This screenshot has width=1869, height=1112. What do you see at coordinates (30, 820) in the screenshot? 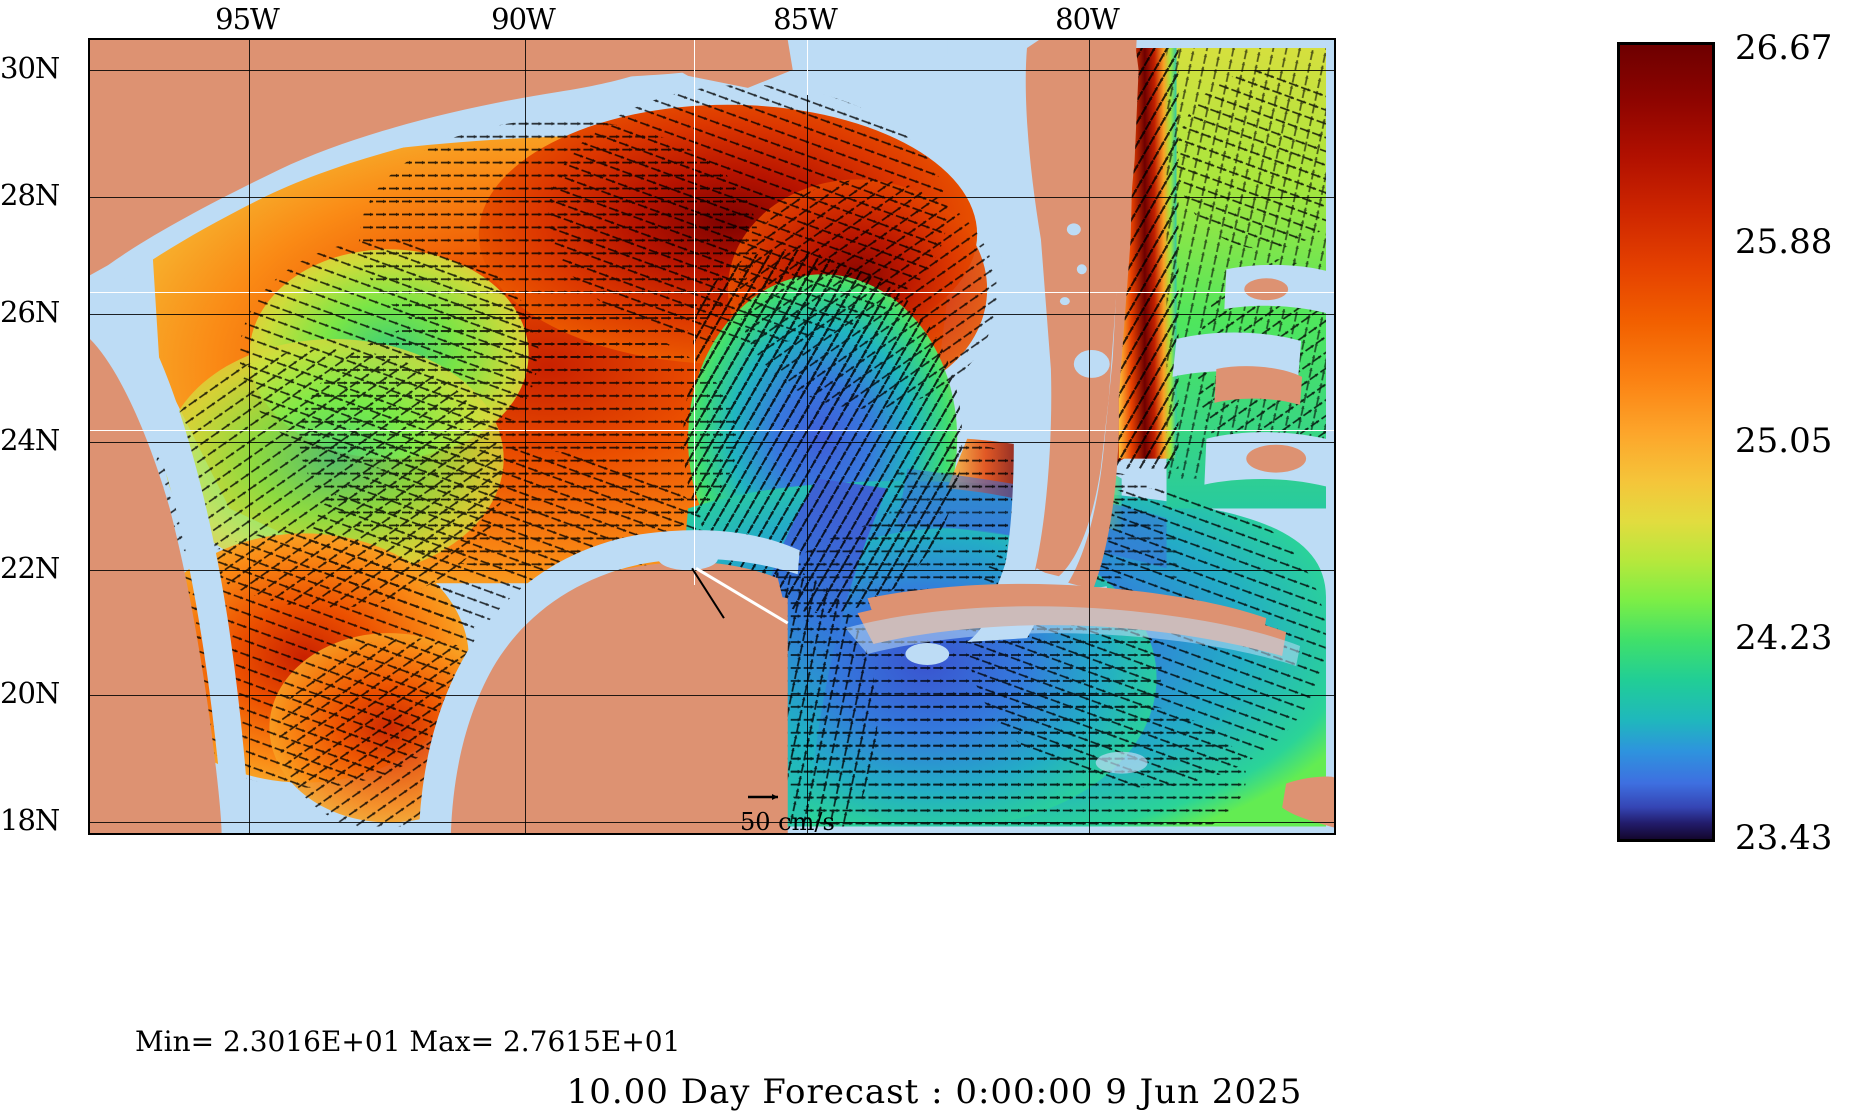
I see `y-tick-label-18n: 18N` at bounding box center [30, 820].